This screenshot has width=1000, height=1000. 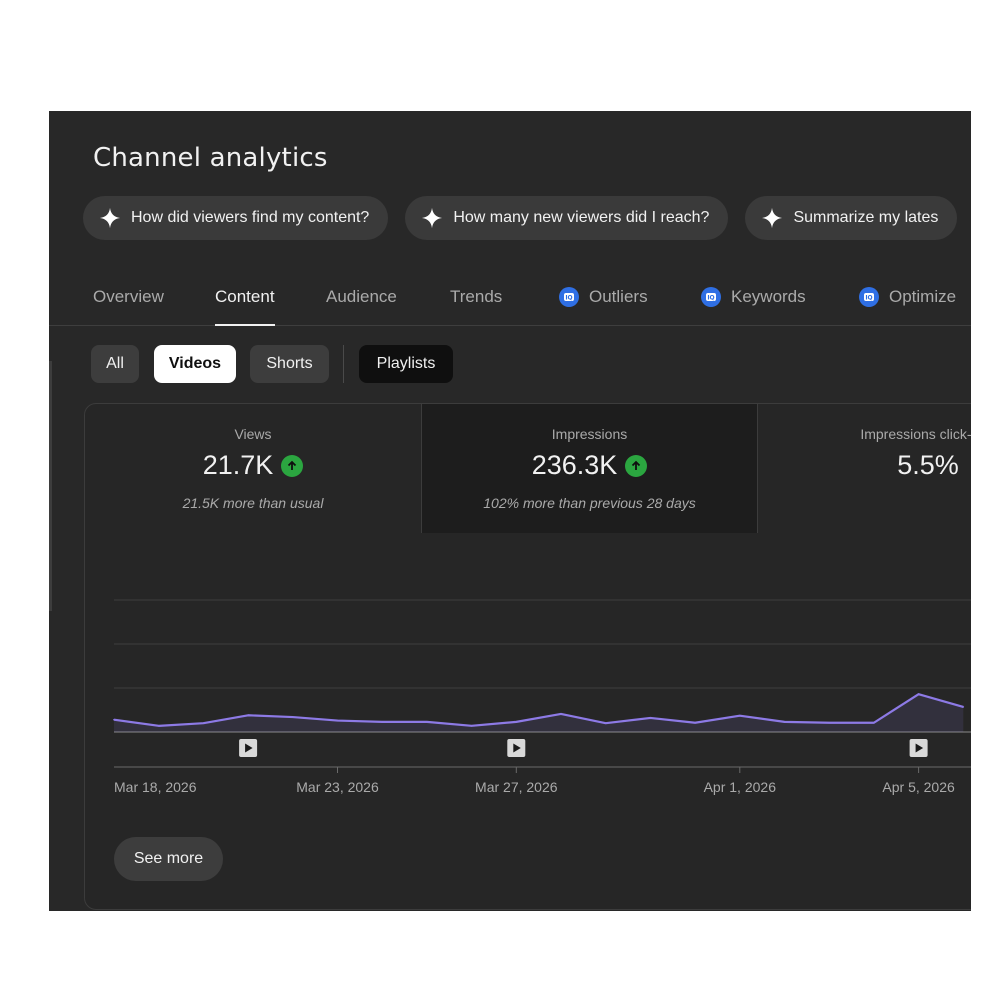 I want to click on suggestion-label: How many new viewers did I reach?, so click(x=581, y=217).